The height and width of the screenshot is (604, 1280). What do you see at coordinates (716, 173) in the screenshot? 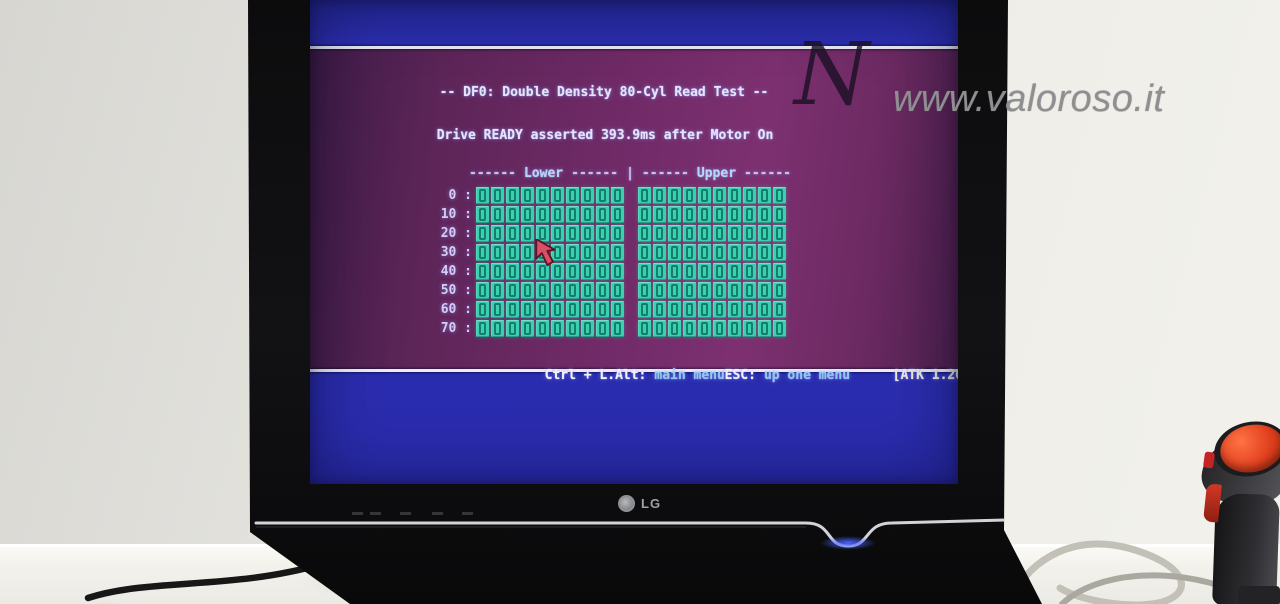
I see `upper-side-label: Upper` at bounding box center [716, 173].